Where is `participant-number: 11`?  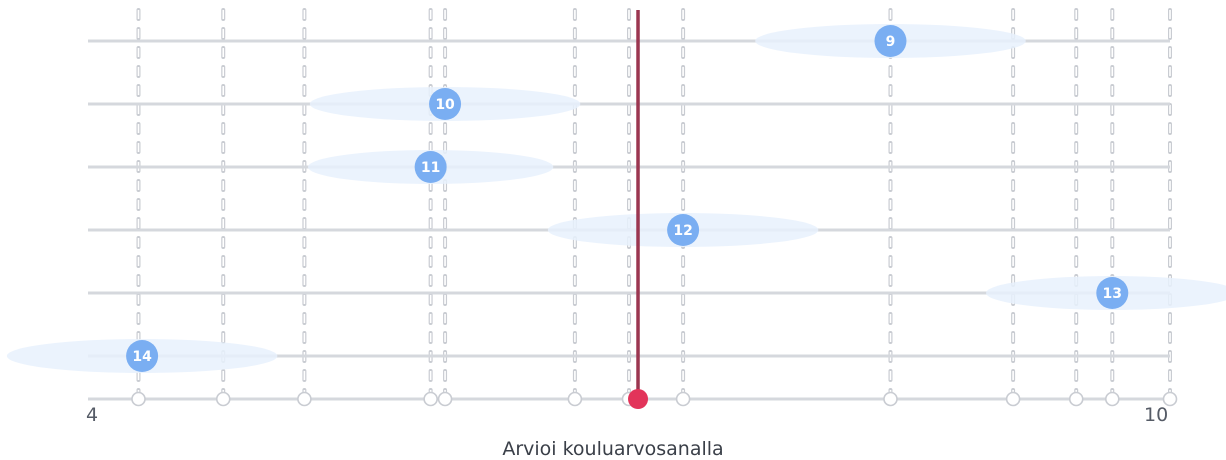
participant-number: 11 is located at coordinates (430, 168).